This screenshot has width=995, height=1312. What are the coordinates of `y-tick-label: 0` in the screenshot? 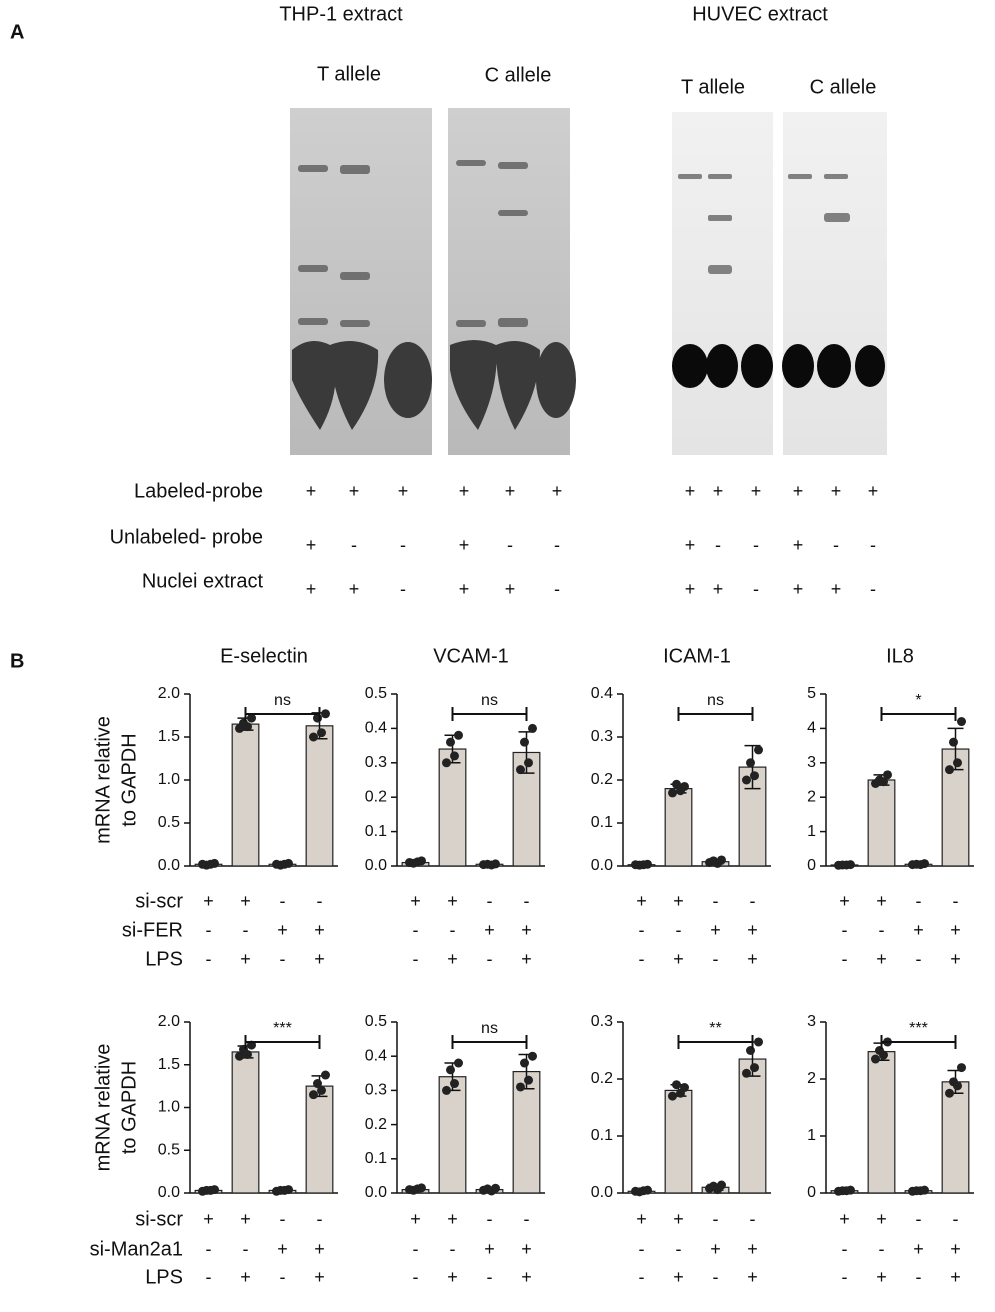 It's located at (811, 865).